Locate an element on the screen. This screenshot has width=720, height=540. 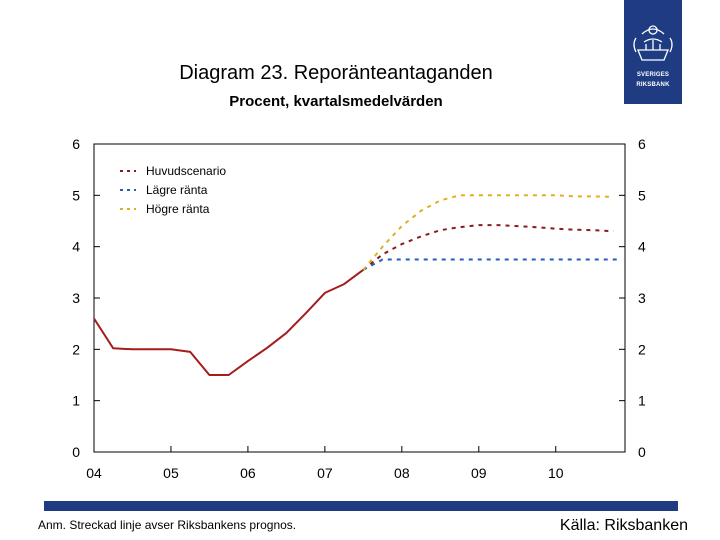
y-tick-label-right: 3 is located at coordinates (642, 298).